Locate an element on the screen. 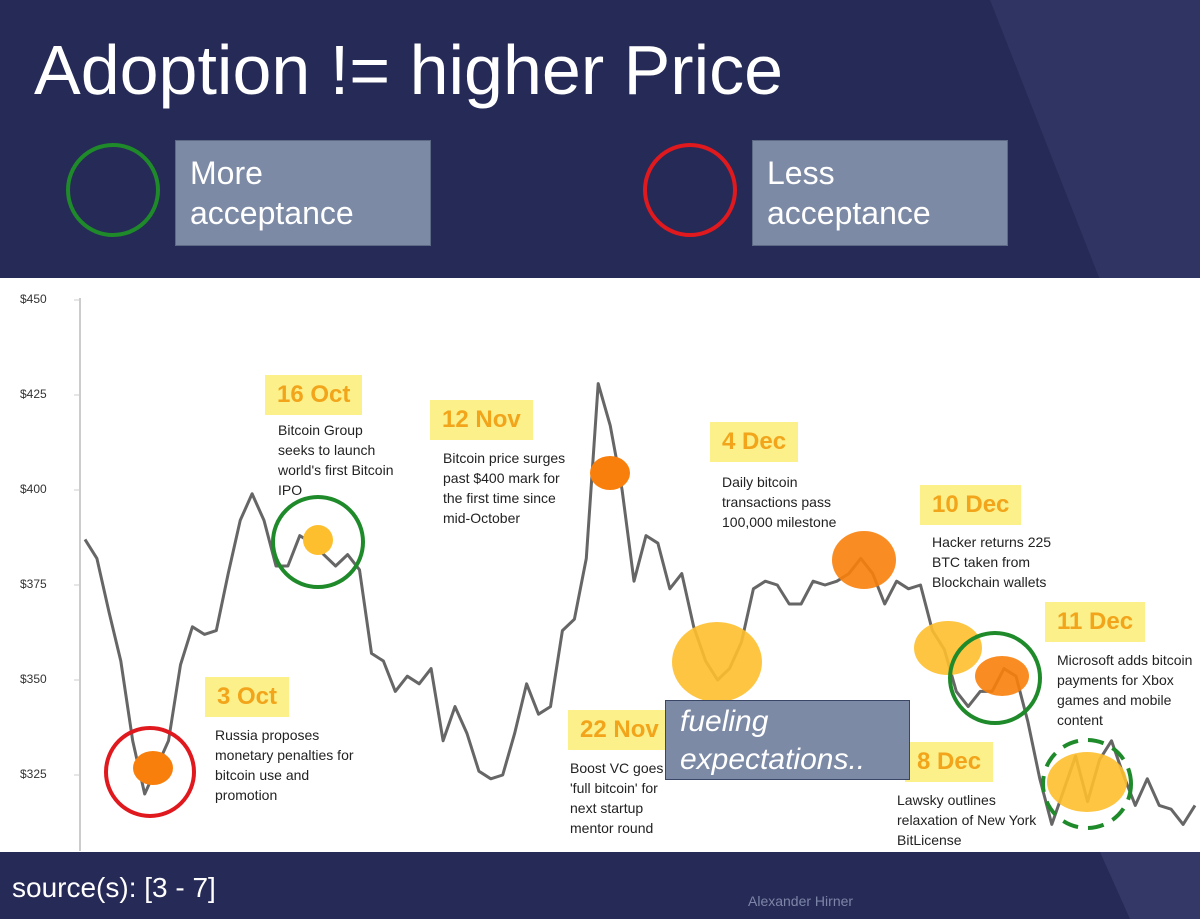 The width and height of the screenshot is (1200, 919). slide-title: Adoption != higher Price is located at coordinates (409, 70).